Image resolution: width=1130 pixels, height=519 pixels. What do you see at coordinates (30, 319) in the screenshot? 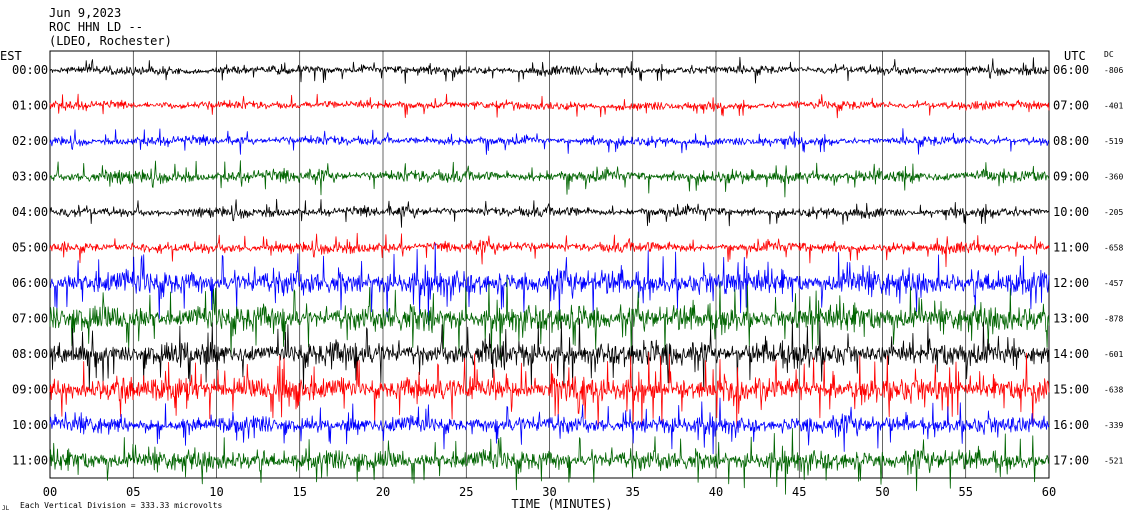
I see `row-label-est: 07:00` at bounding box center [30, 319].